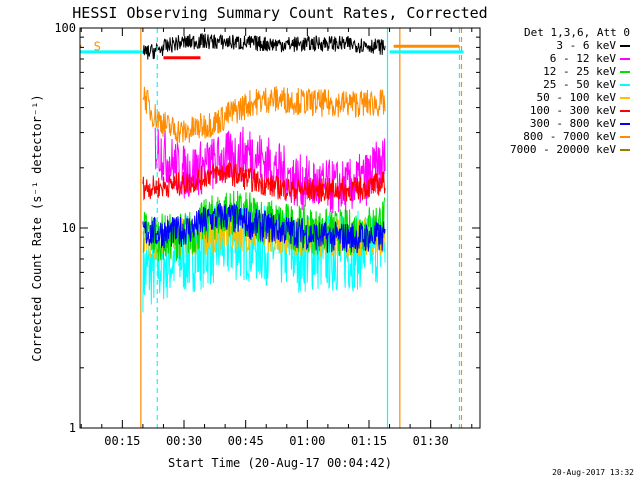 The width and height of the screenshot is (640, 480). I want to click on x-tick-label: 01:00, so click(307, 441).